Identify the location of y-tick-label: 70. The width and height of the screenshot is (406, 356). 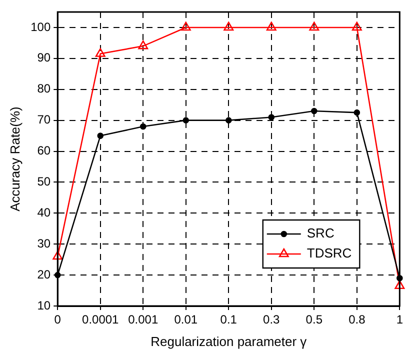
(44, 119).